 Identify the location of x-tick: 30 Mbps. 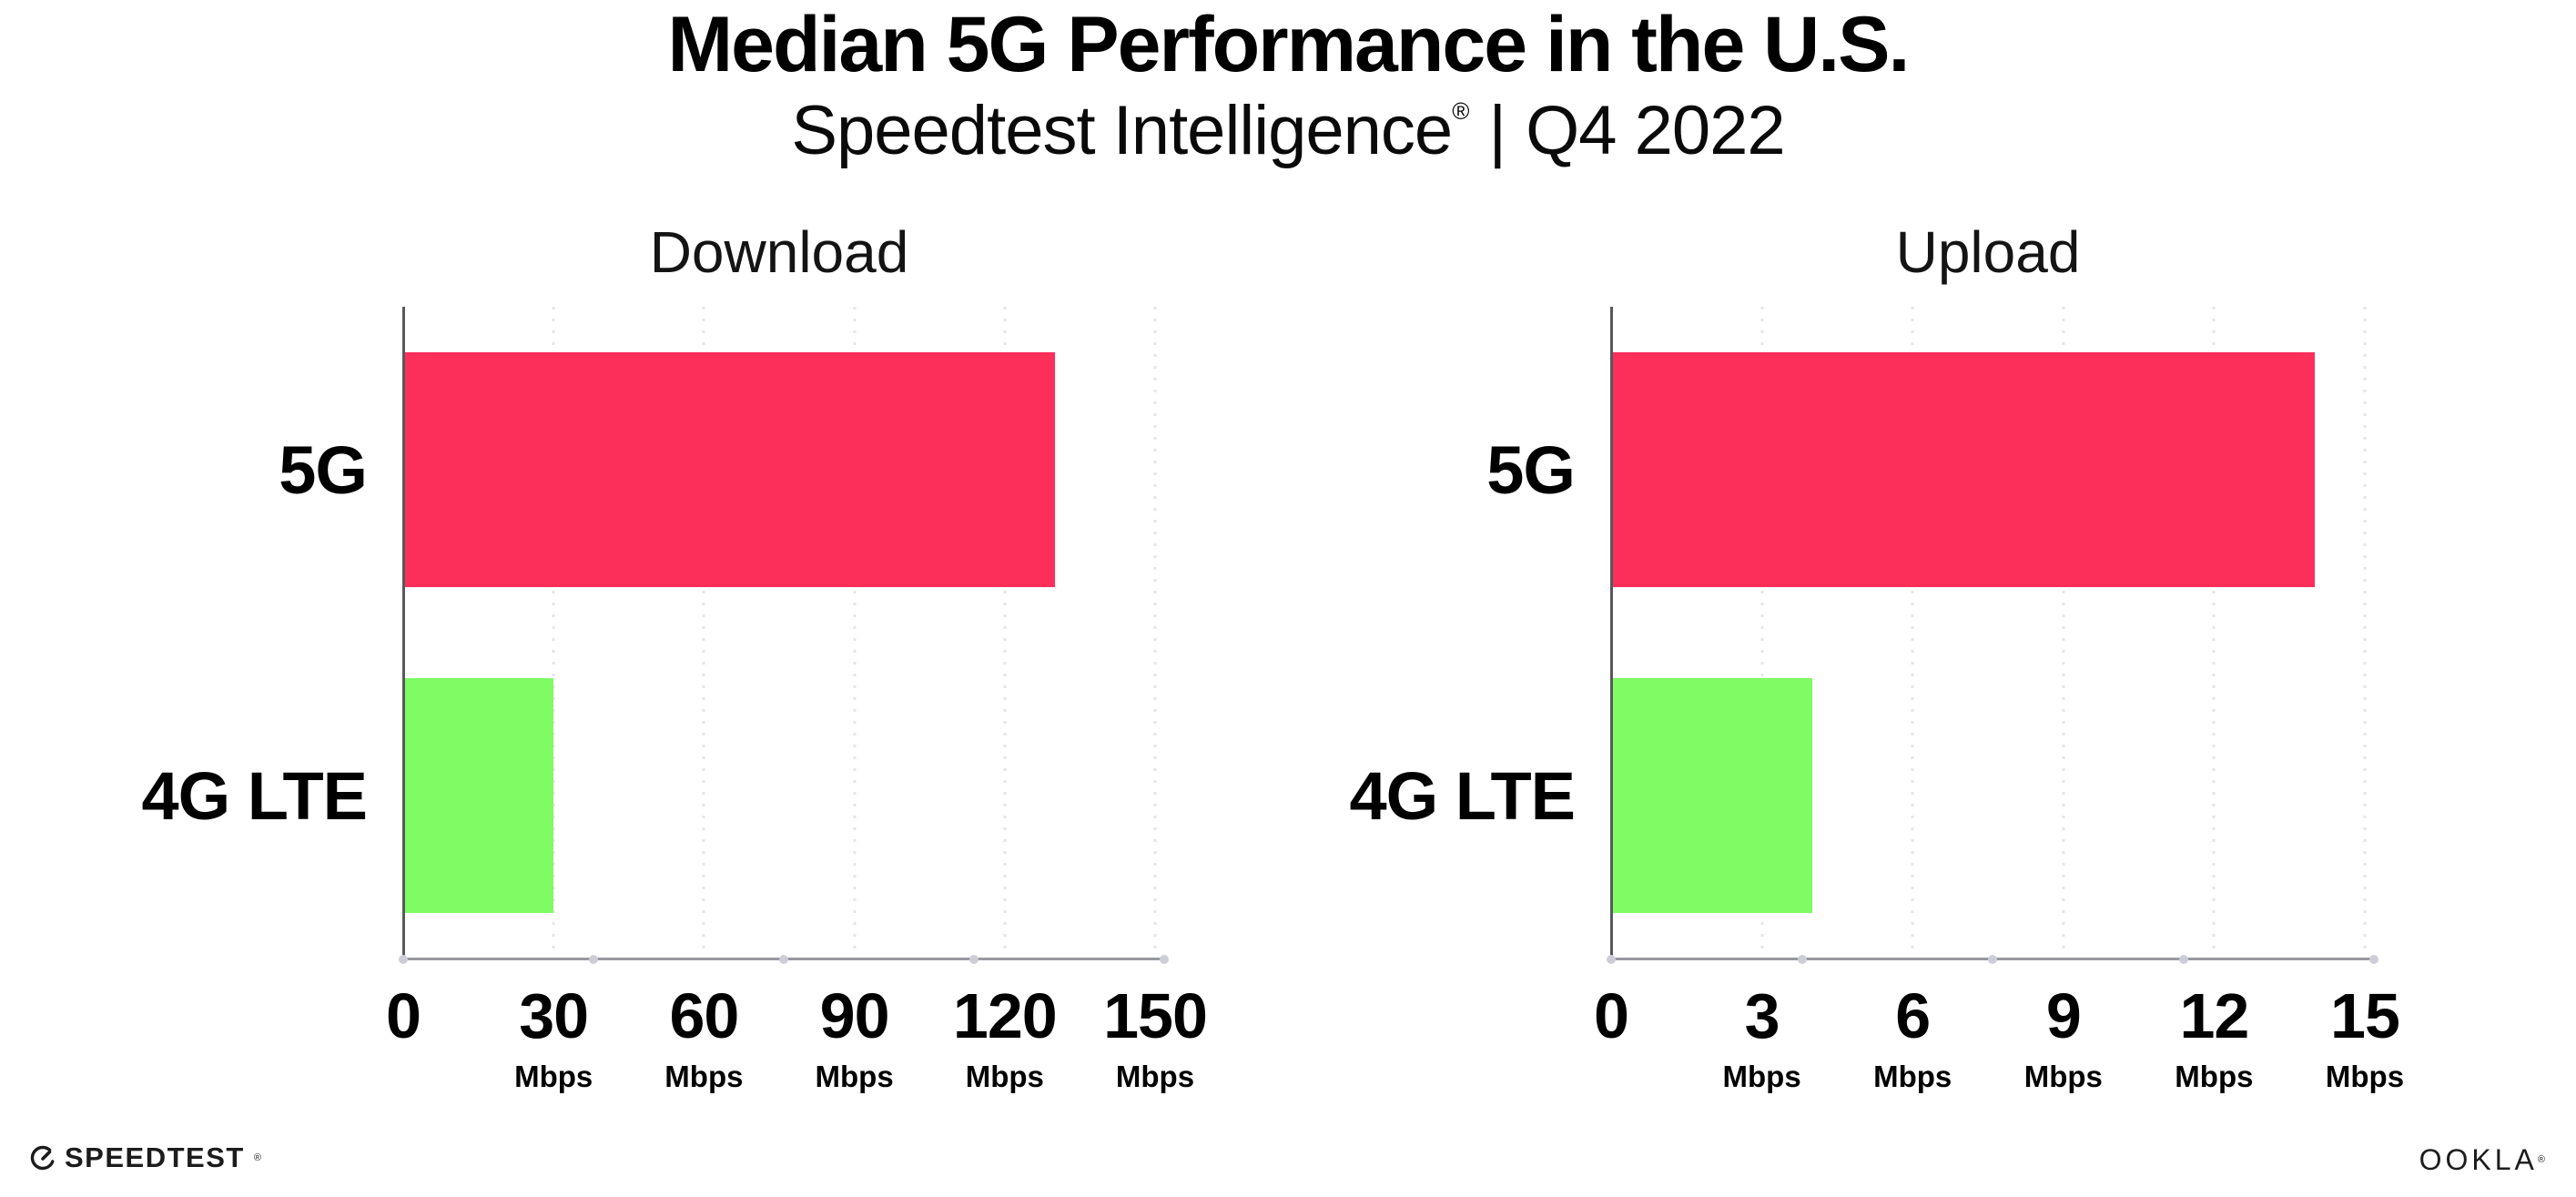
(553, 1037).